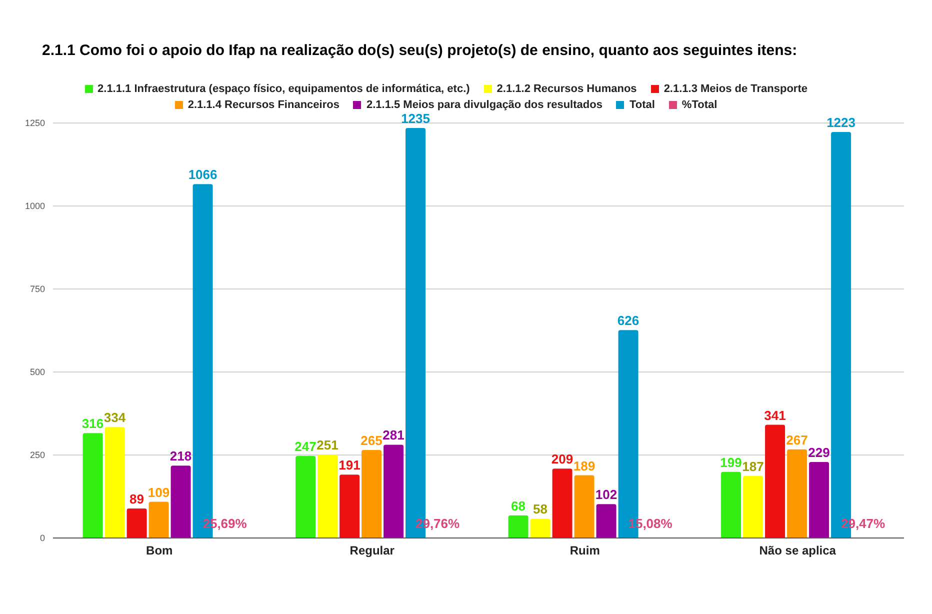  I want to click on data-label: 316, so click(93, 424).